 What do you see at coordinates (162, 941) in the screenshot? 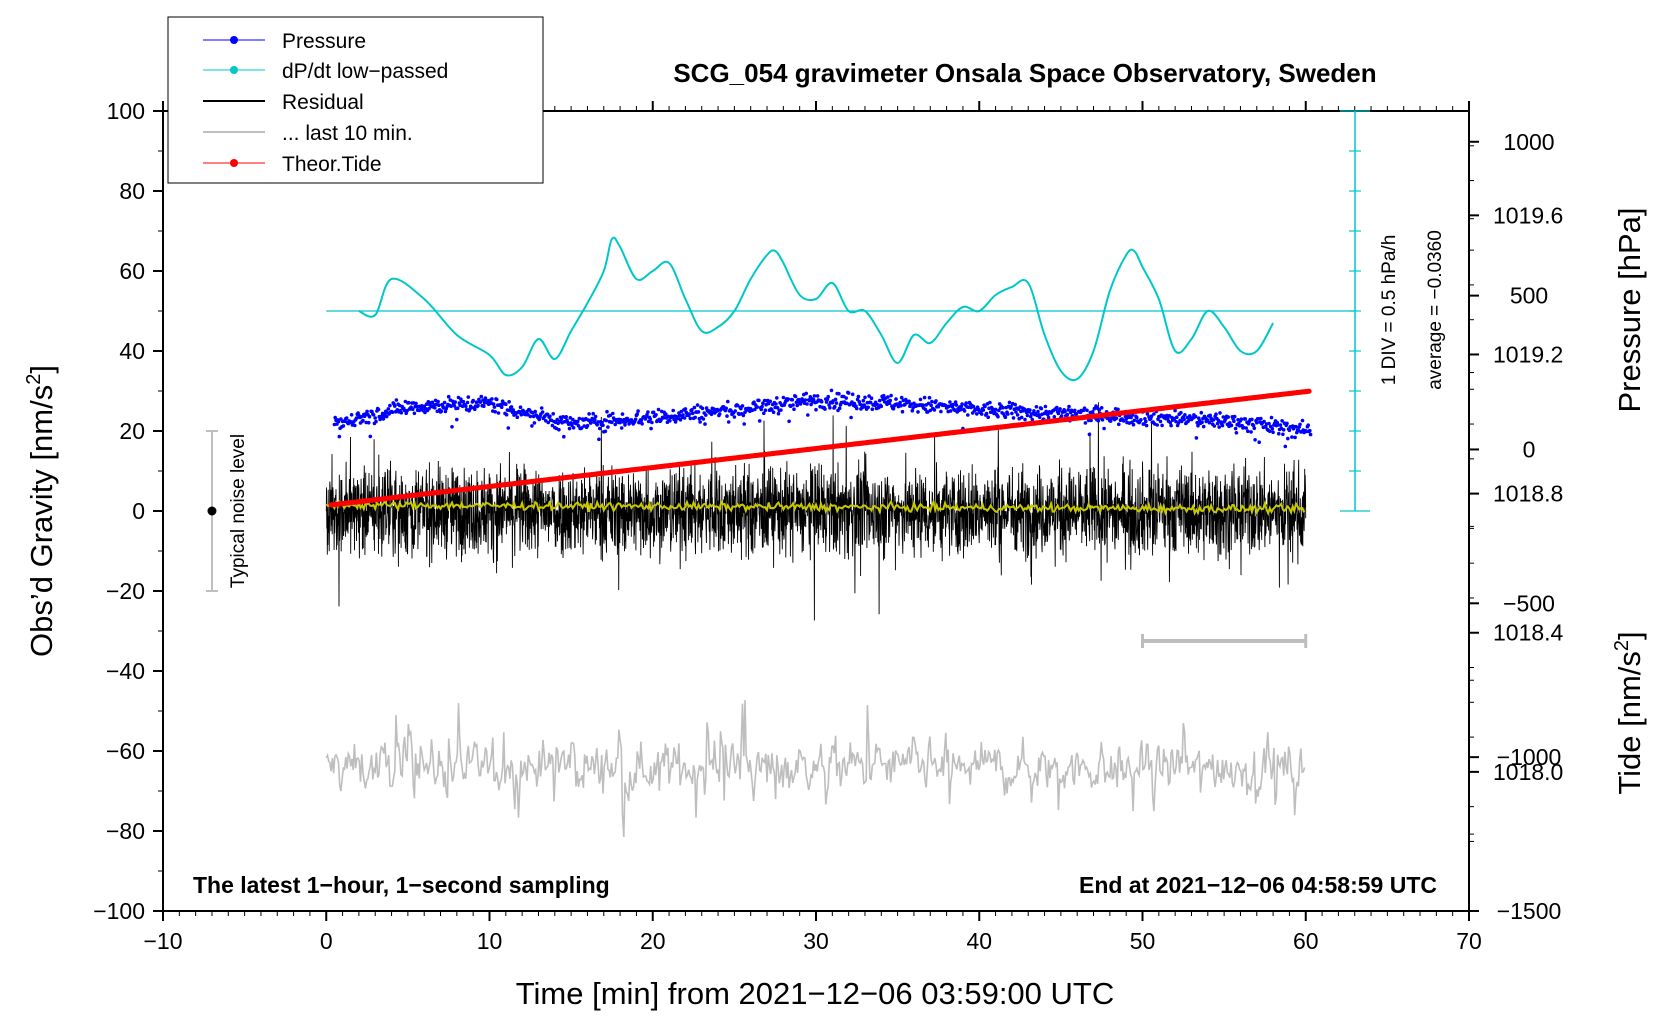
I see `x-tick-label: −10` at bounding box center [162, 941].